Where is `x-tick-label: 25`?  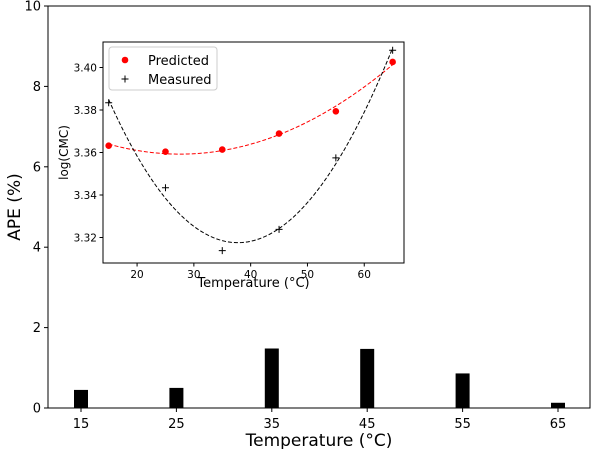 x-tick-label: 25 is located at coordinates (176, 424).